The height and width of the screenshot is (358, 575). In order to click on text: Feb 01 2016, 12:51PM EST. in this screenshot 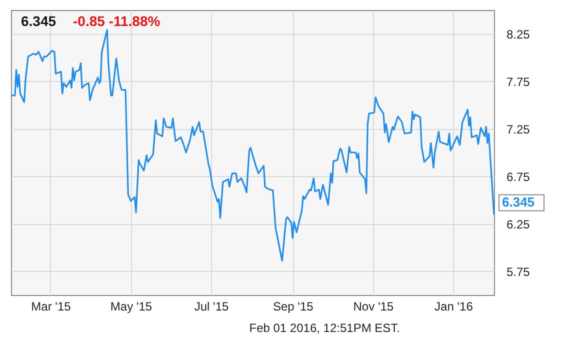, I will do `click(324, 328)`.